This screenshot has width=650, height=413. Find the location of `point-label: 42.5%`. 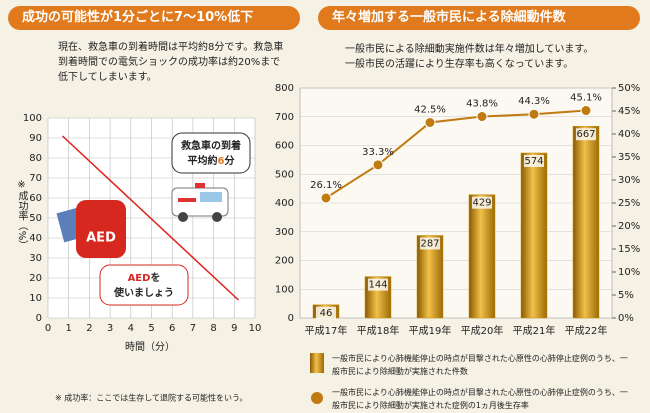

point-label: 42.5% is located at coordinates (430, 110).